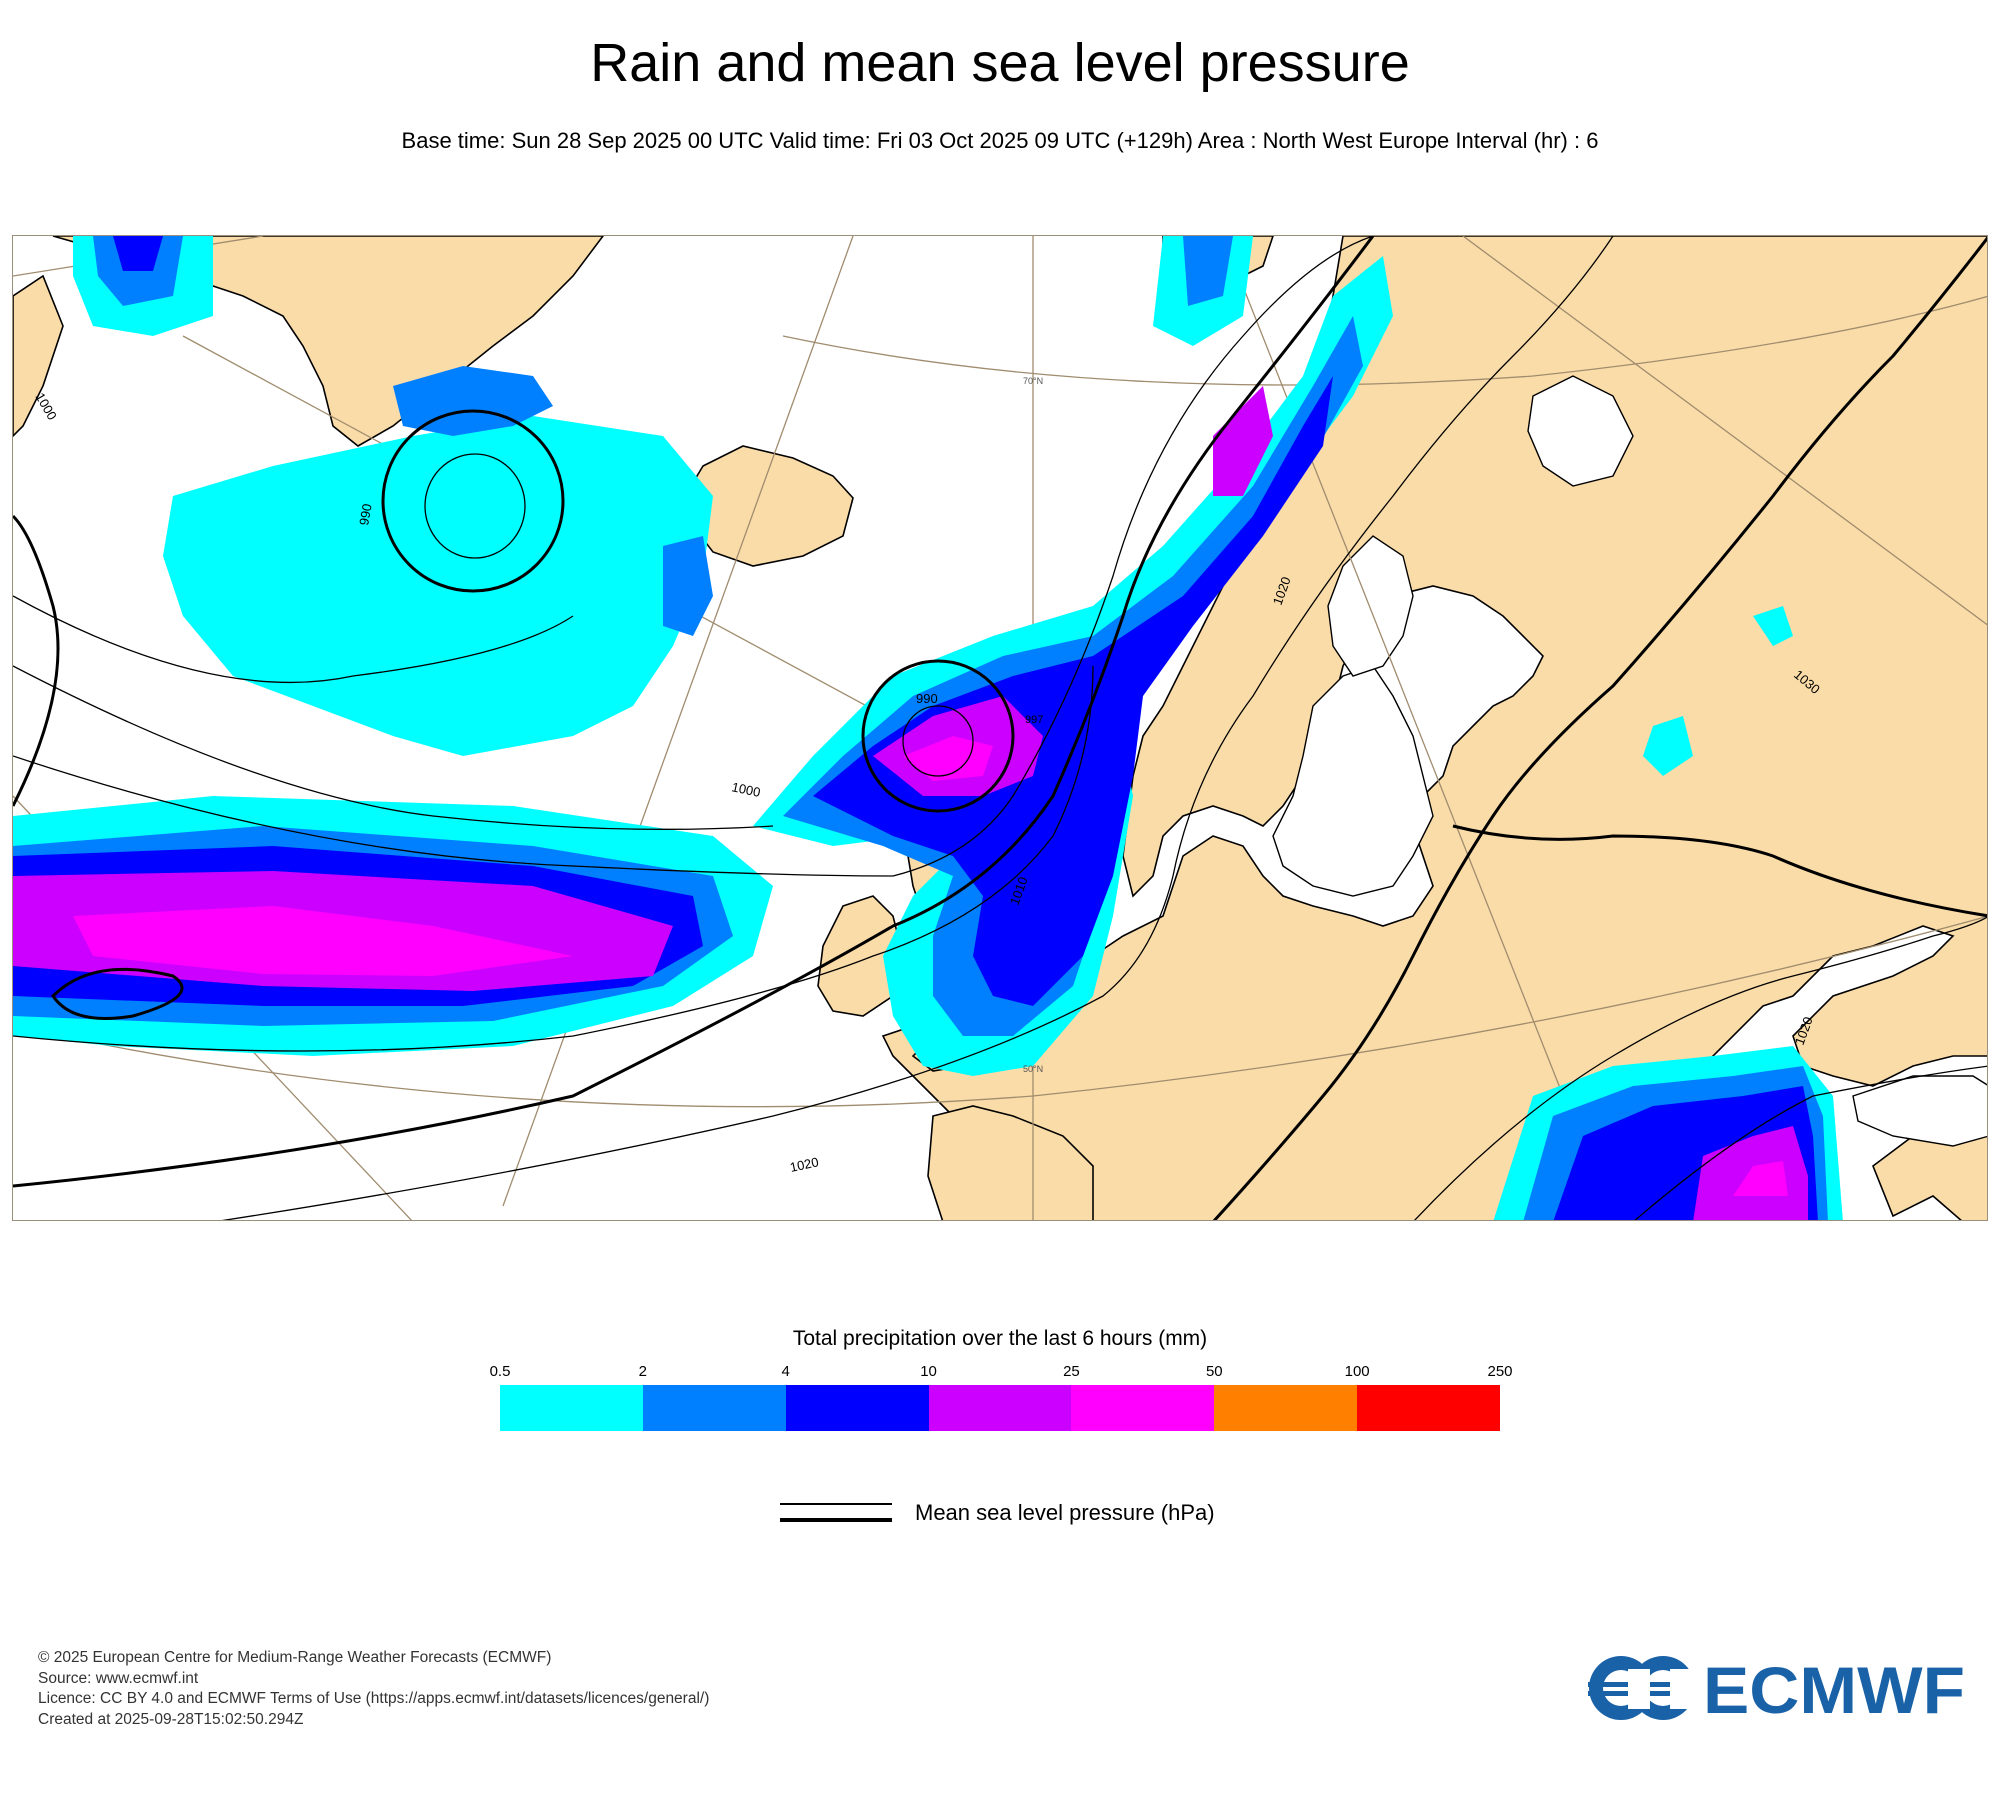 This screenshot has height=1800, width=2000. Describe the element at coordinates (1000, 63) in the screenshot. I see `chart-title: Rain and mean sea level pressure` at that location.